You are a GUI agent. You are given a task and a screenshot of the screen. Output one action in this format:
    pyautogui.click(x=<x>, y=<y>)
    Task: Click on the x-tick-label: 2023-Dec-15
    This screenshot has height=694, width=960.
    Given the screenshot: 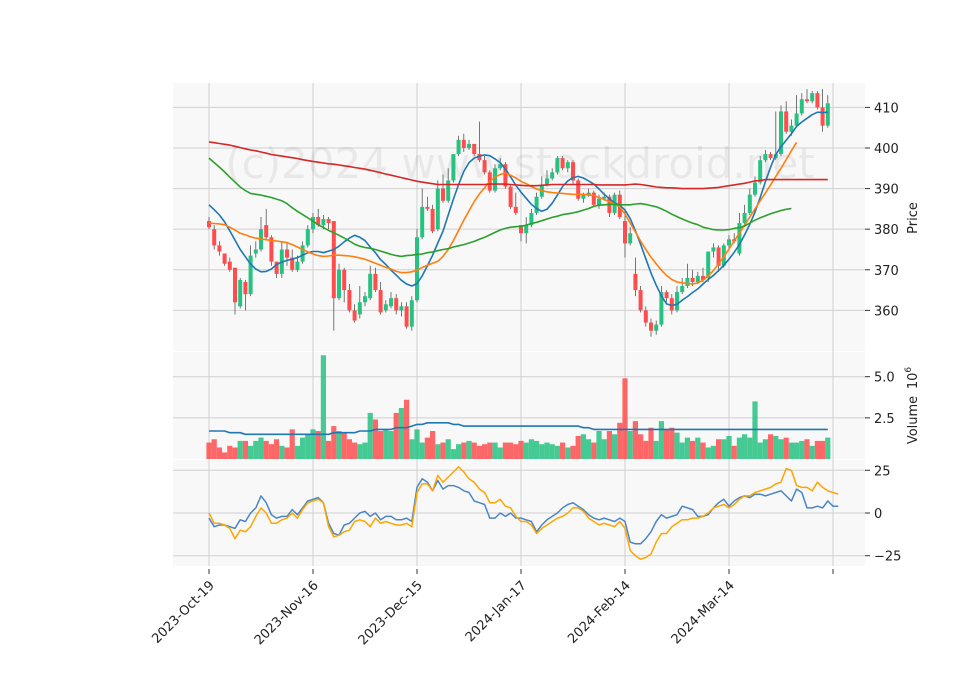 What is the action you would take?
    pyautogui.click(x=391, y=613)
    